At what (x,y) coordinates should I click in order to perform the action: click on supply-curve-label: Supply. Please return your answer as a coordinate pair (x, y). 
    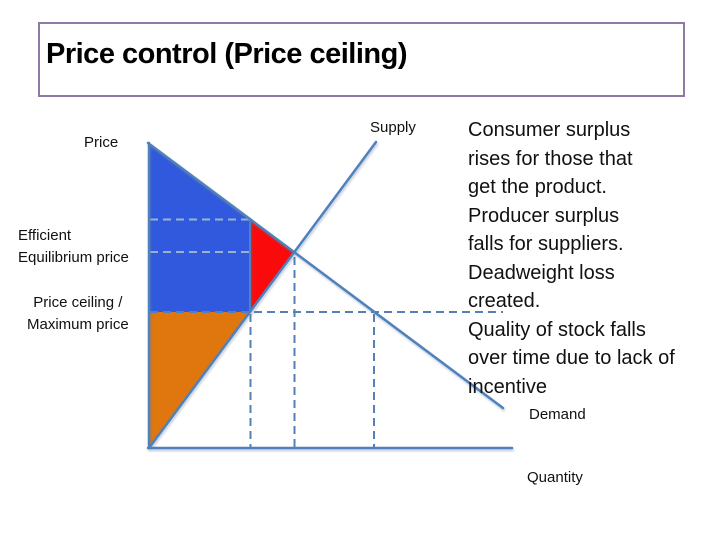
    Looking at the image, I should click on (393, 127).